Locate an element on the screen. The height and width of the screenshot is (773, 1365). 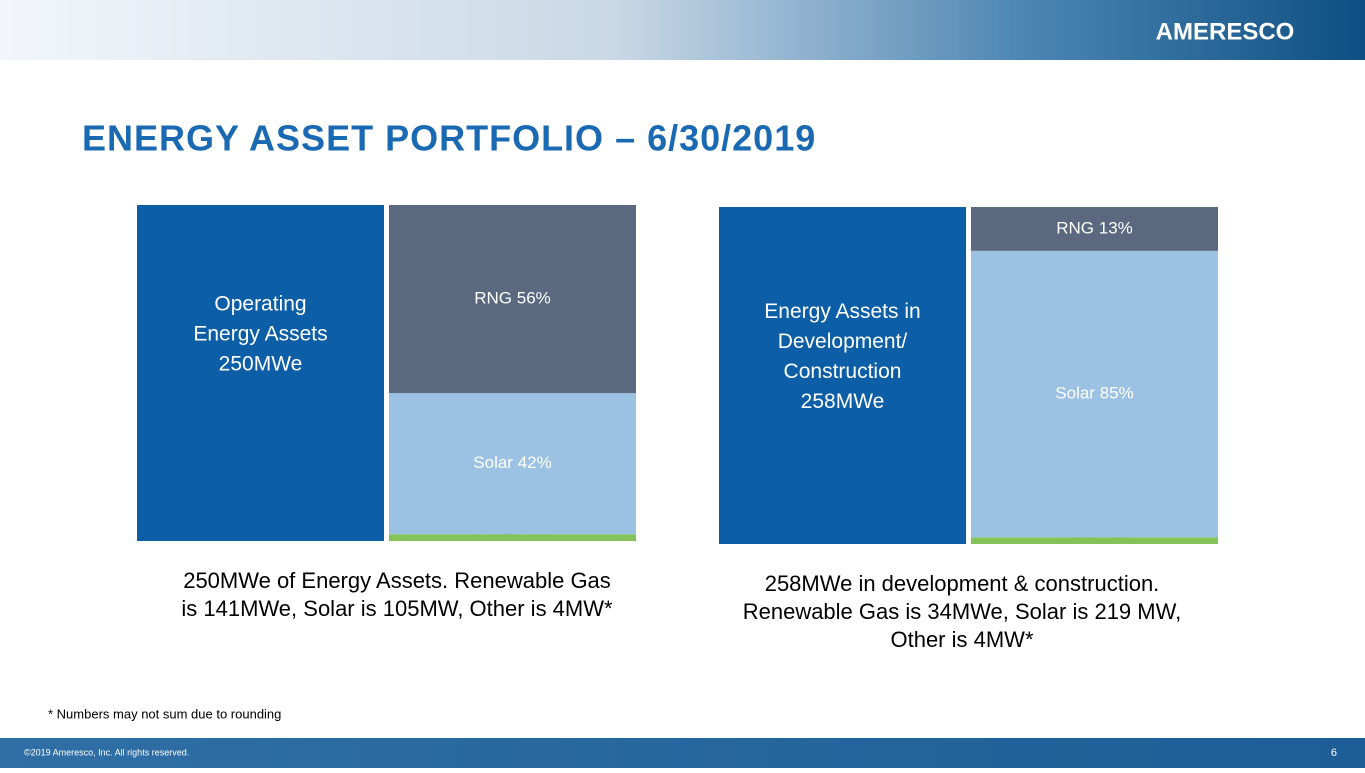
caption: Other is 4MW* is located at coordinates (961, 639).